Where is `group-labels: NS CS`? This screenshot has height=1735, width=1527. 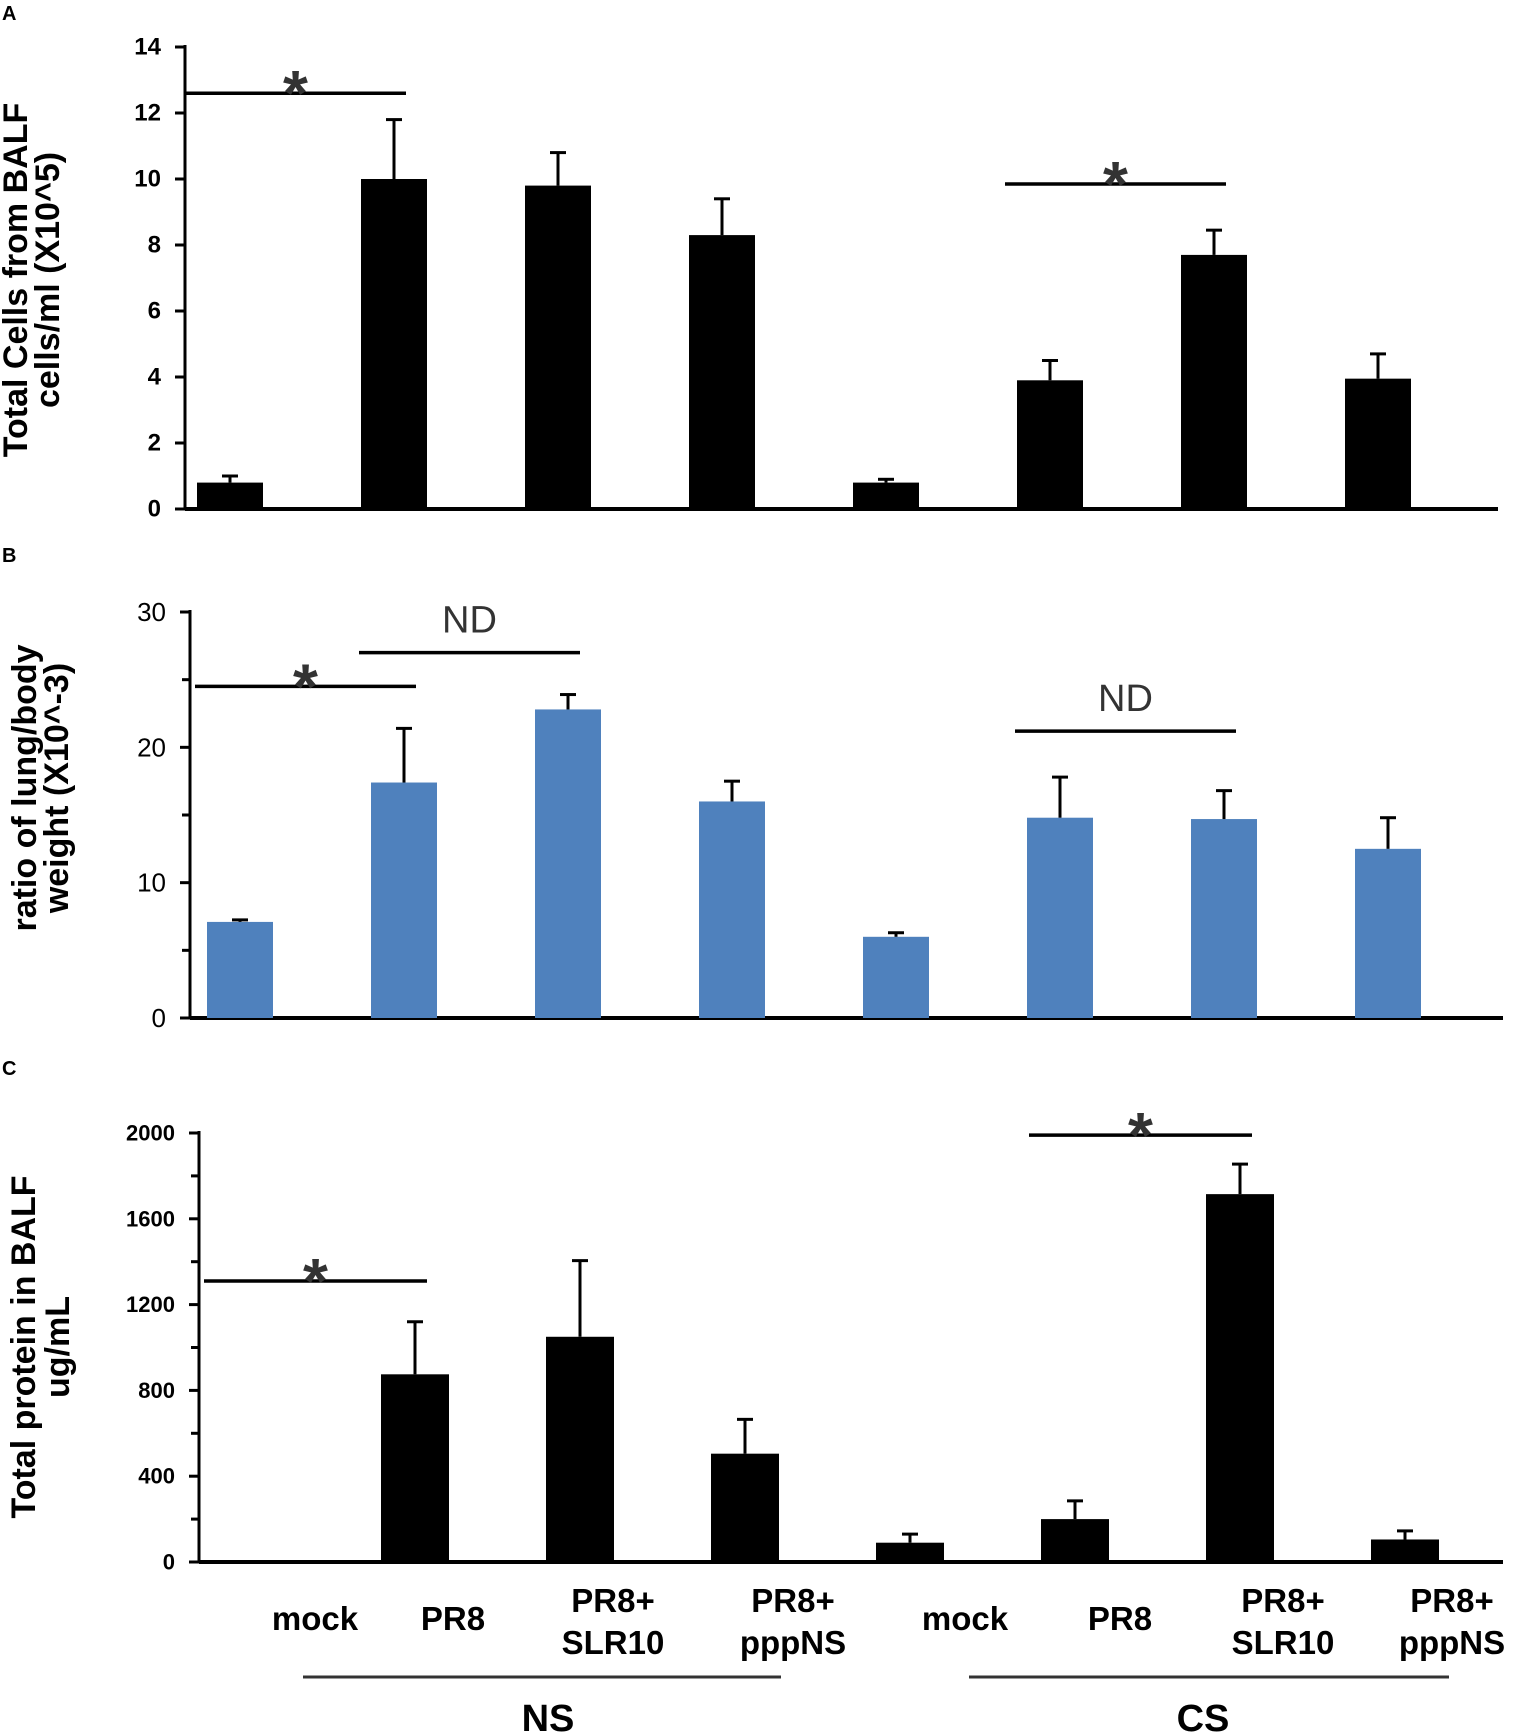 group-labels: NS CS is located at coordinates (876, 1705).